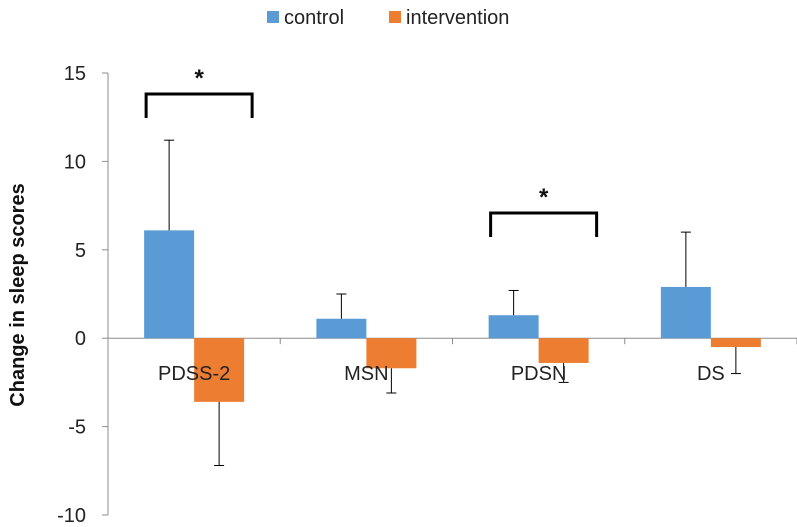 Image resolution: width=797 pixels, height=527 pixels. Describe the element at coordinates (711, 374) in the screenshot. I see `category-label: DS` at that location.